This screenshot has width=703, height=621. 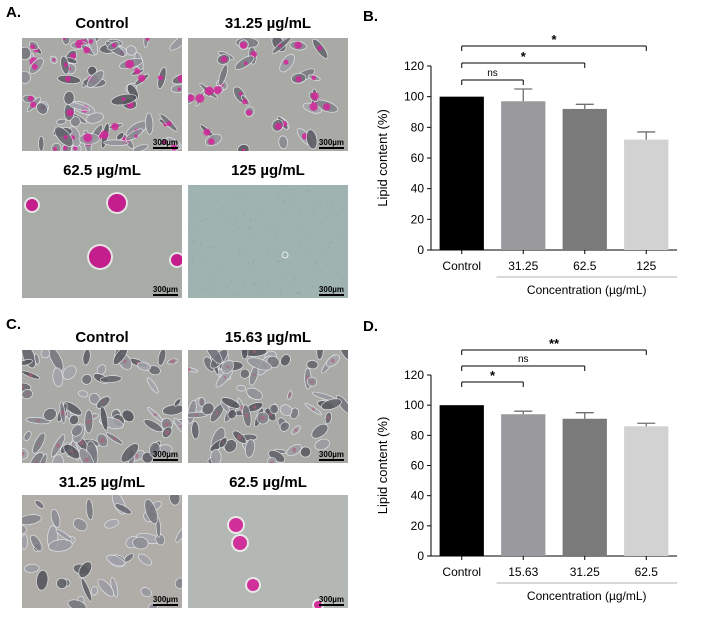 What do you see at coordinates (646, 266) in the screenshot?
I see `x-tick-label: 125` at bounding box center [646, 266].